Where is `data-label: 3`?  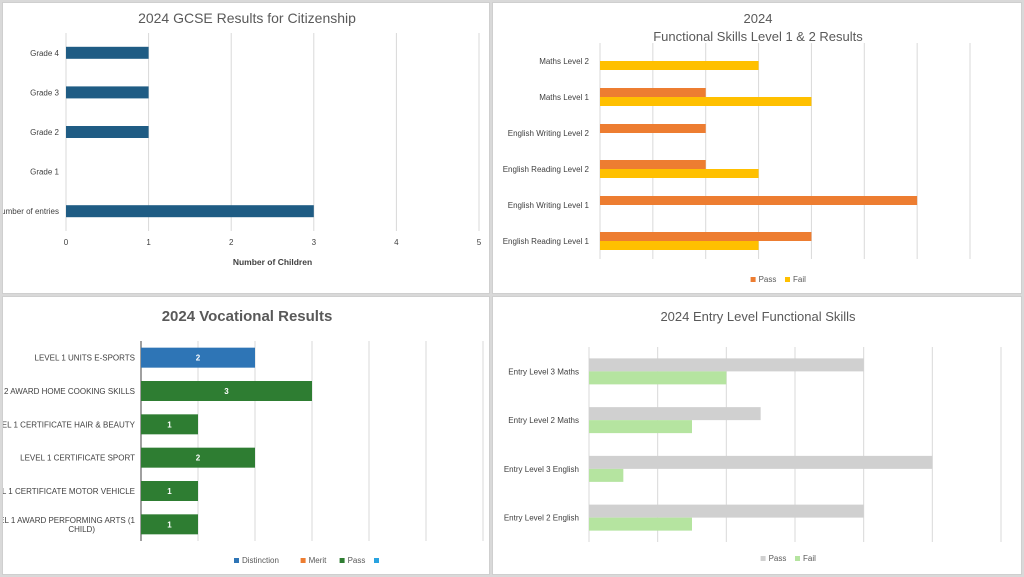
data-label: 3 is located at coordinates (226, 391).